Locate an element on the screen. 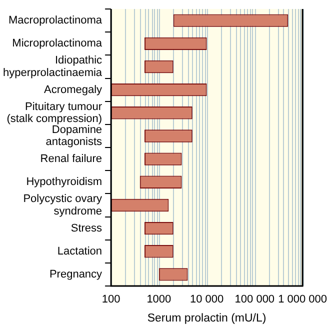  y-tick-label: Acromegaly is located at coordinates (73, 90).